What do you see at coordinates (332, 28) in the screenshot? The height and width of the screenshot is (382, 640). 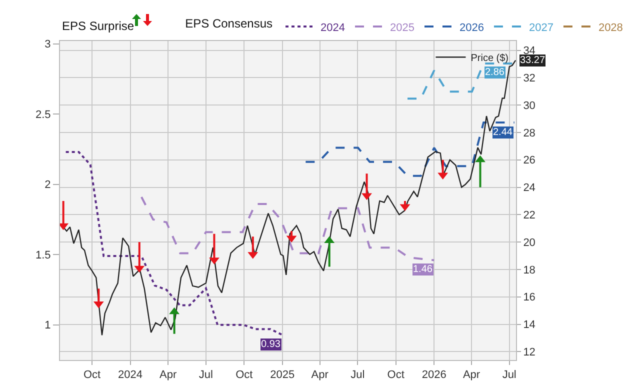 I see `legend-label: 2024` at bounding box center [332, 28].